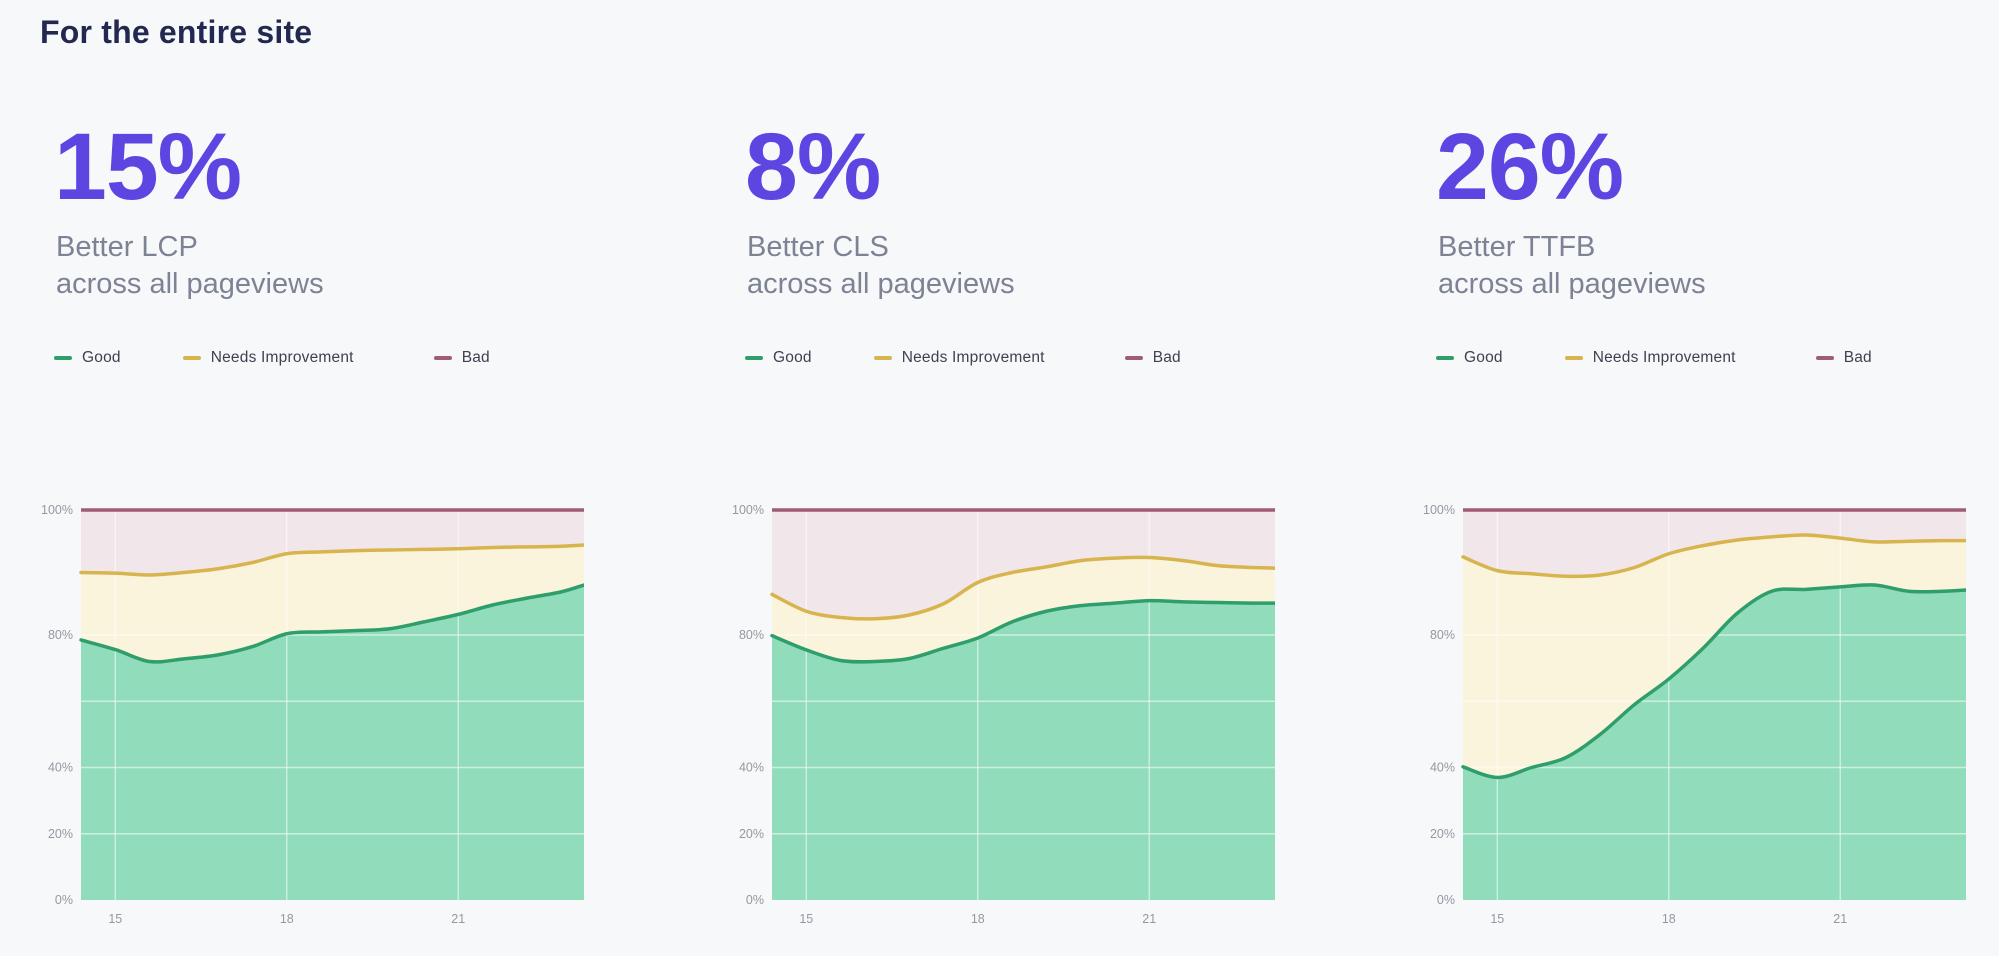 Image resolution: width=1999 pixels, height=956 pixels. I want to click on ttfb-metric-value: 26%, so click(1530, 167).